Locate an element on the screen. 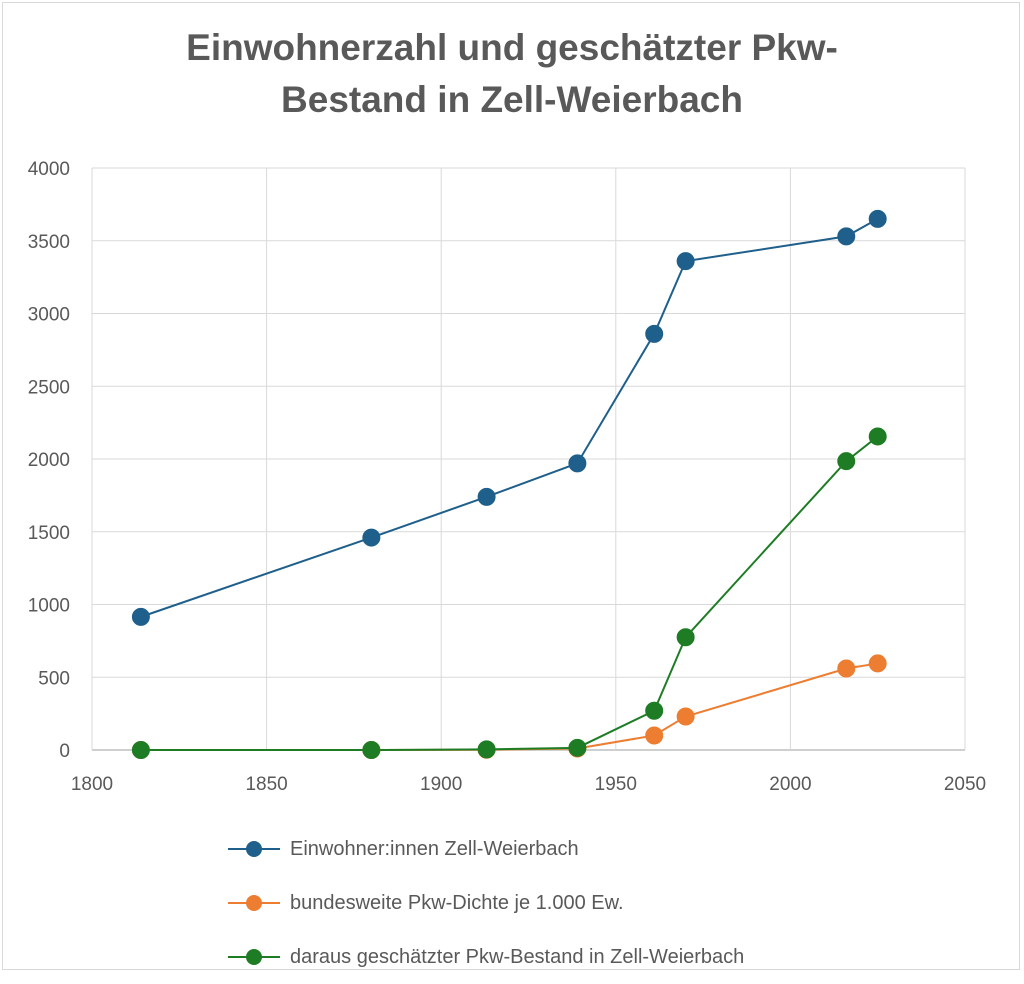 The width and height of the screenshot is (1024, 984). y-tick-label: 1000 is located at coordinates (49, 606).